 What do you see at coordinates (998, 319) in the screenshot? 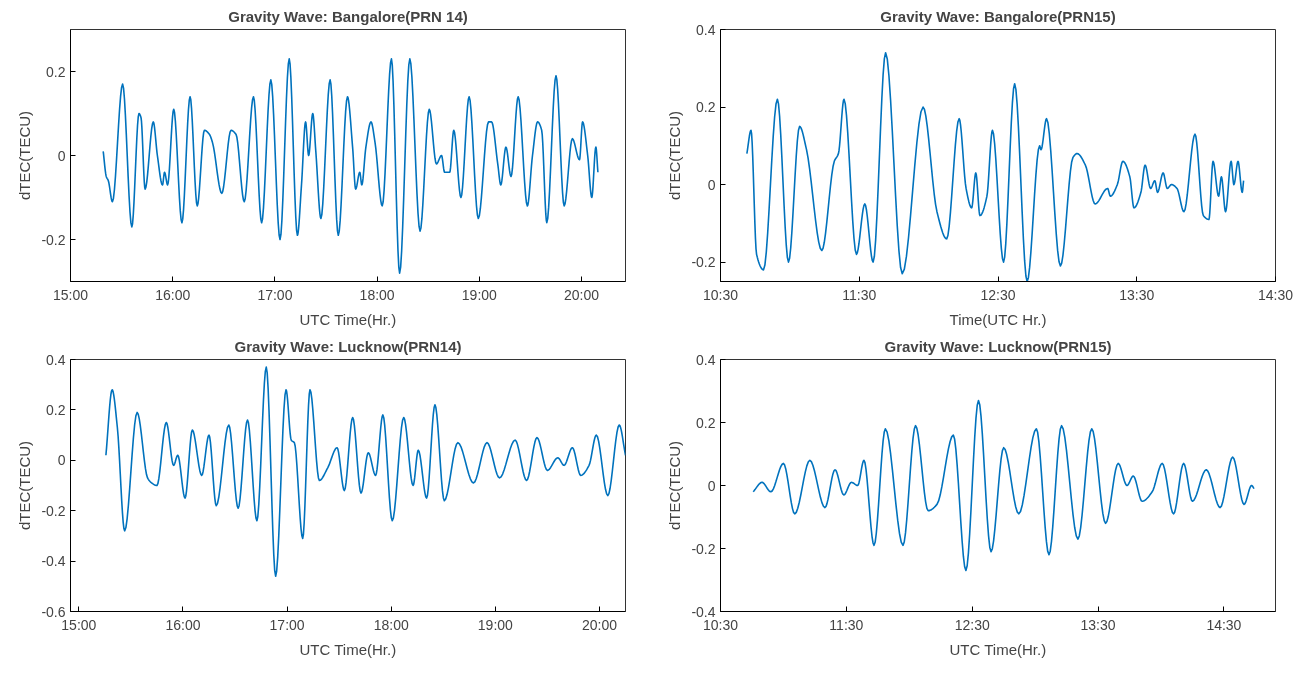
I see `x-axis-title: Time(UTC Hr.)` at bounding box center [998, 319].